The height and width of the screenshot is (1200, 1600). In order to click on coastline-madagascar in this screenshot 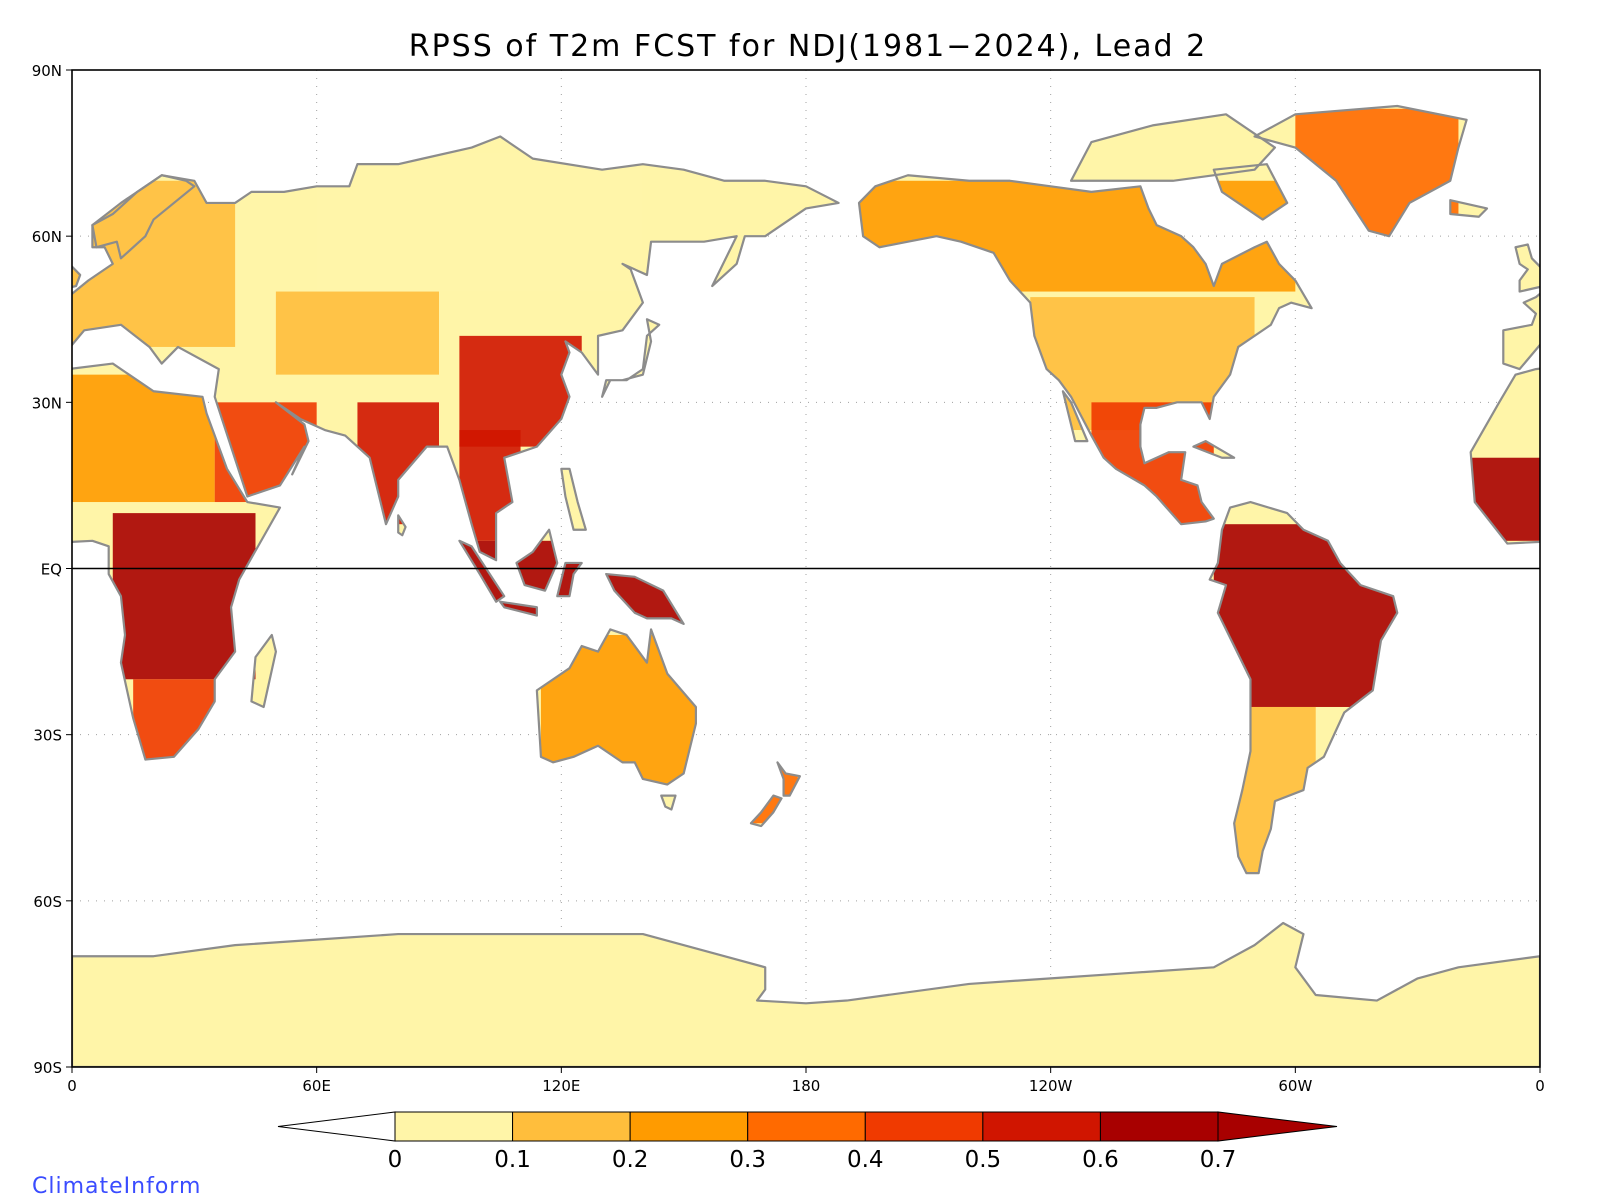, I will do `click(263, 671)`.